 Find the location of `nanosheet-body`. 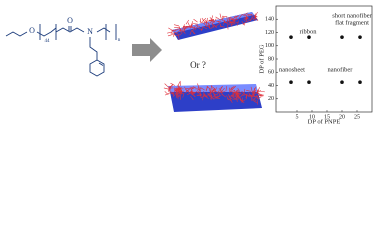

nanosheet-body is located at coordinates (216, 102).